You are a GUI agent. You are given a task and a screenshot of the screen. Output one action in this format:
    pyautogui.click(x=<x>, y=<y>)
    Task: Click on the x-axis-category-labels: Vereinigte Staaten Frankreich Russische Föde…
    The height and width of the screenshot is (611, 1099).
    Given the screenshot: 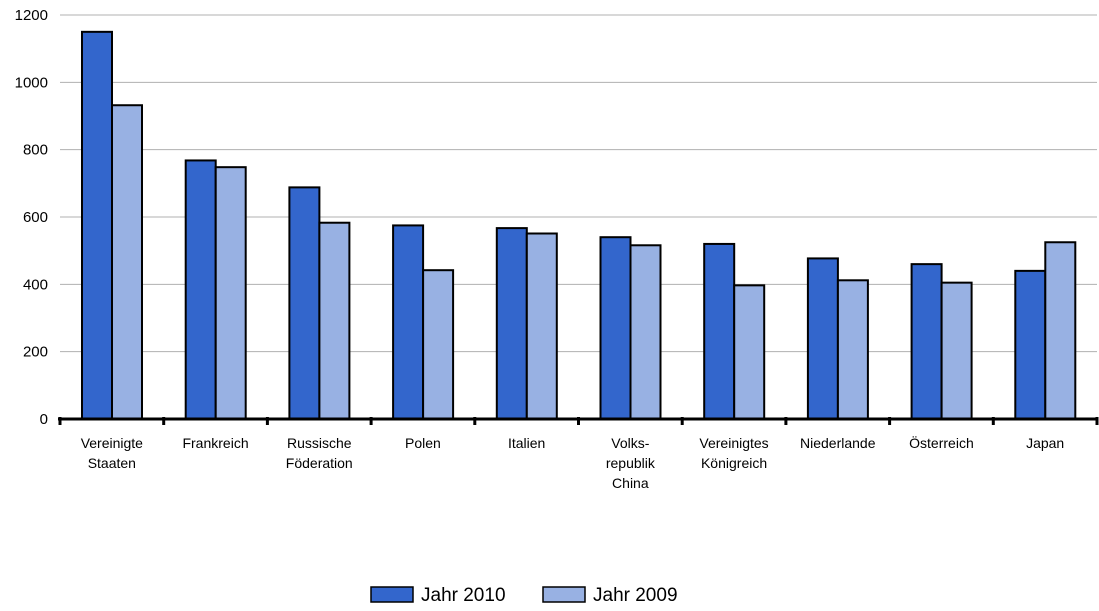 What is the action you would take?
    pyautogui.click(x=573, y=462)
    